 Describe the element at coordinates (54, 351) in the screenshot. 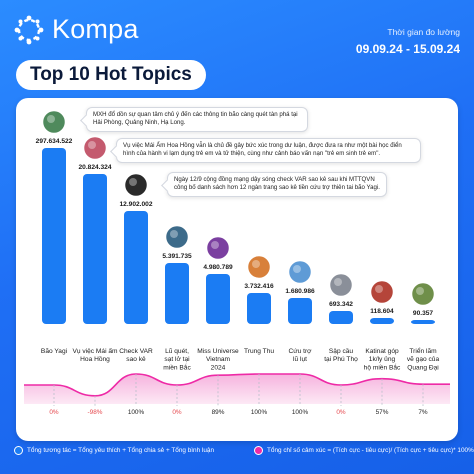

I see `category-label: Bão Yagi` at that location.